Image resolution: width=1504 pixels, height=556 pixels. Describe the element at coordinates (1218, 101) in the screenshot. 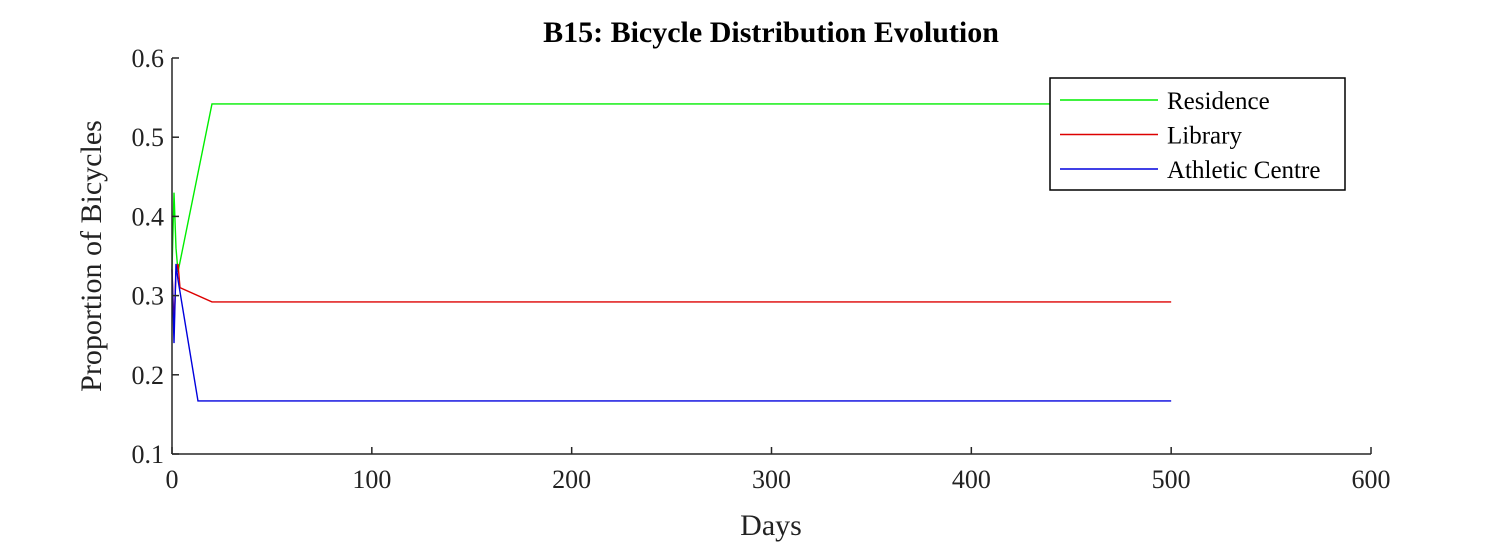

I see `legend-label: Residence` at that location.